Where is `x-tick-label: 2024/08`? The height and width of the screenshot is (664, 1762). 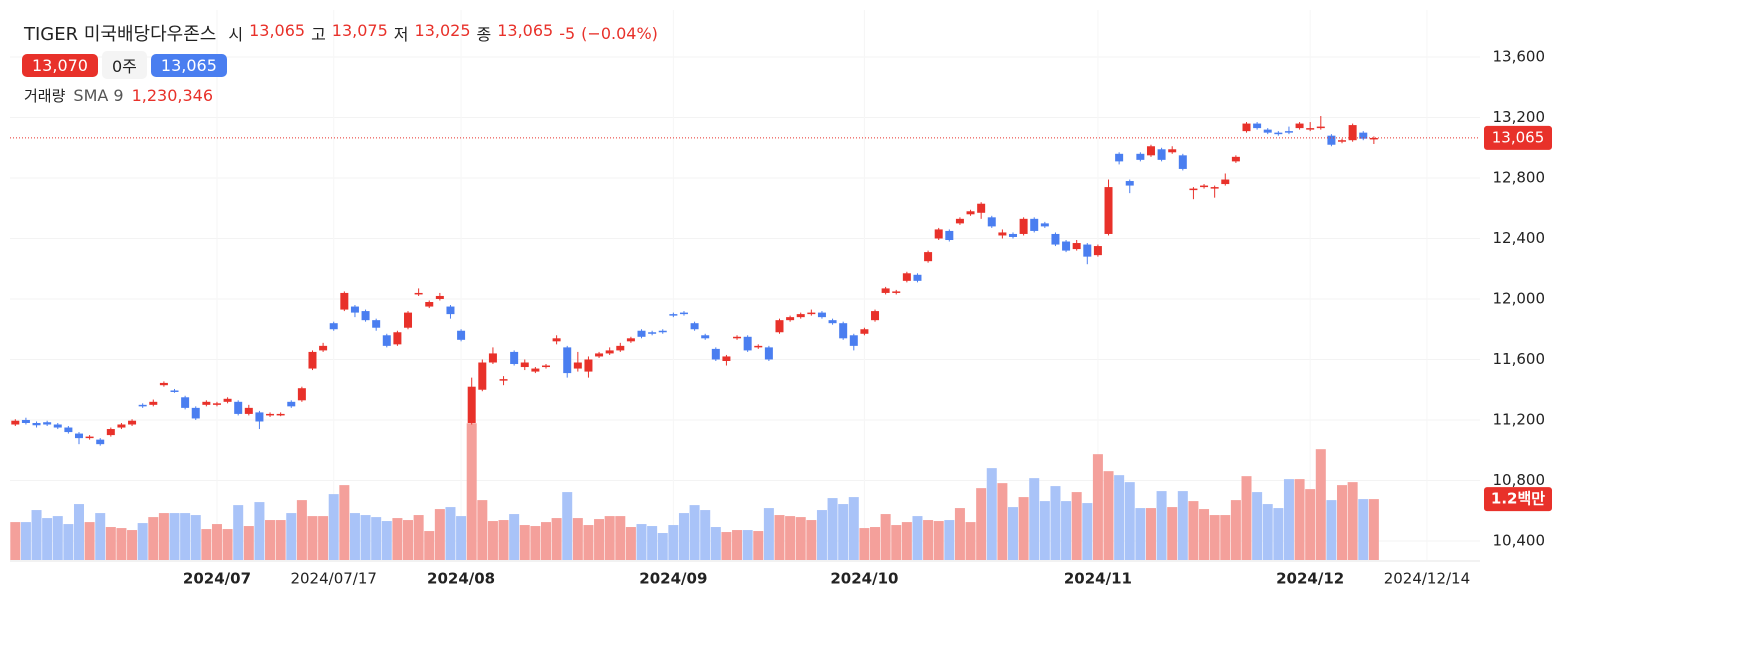 x-tick-label: 2024/08 is located at coordinates (461, 579).